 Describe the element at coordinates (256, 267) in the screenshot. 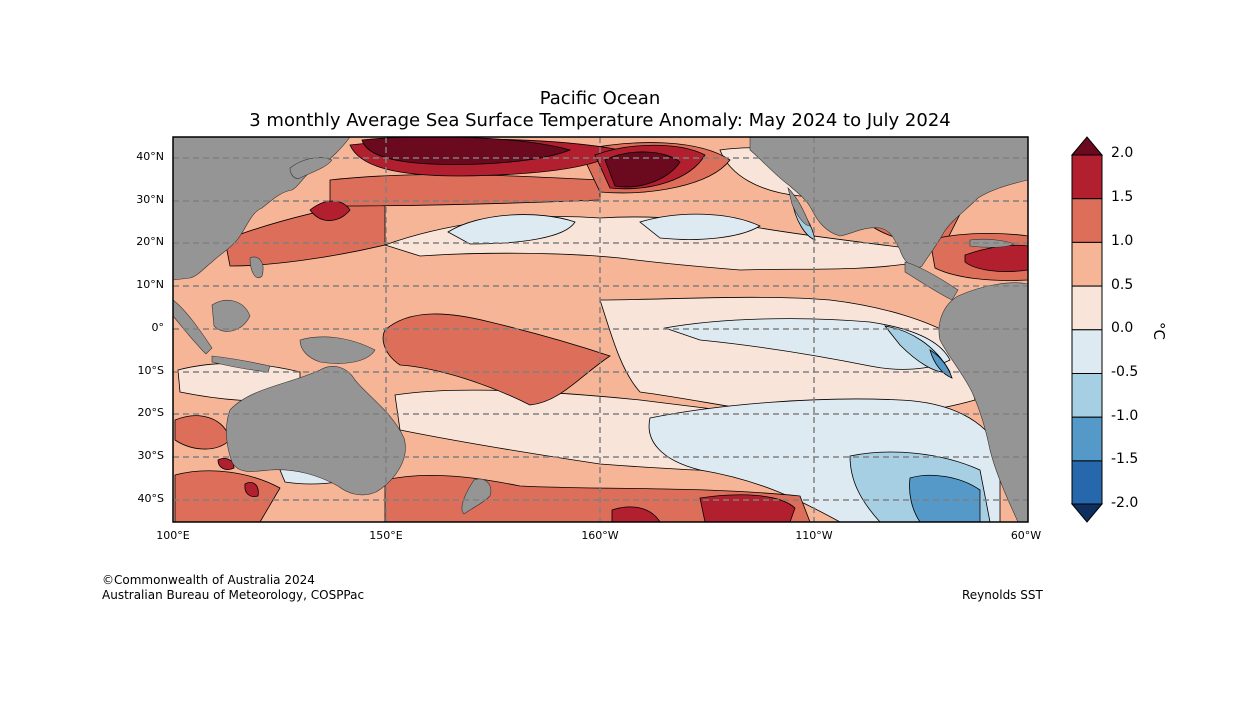

I see `land-philippines` at that location.